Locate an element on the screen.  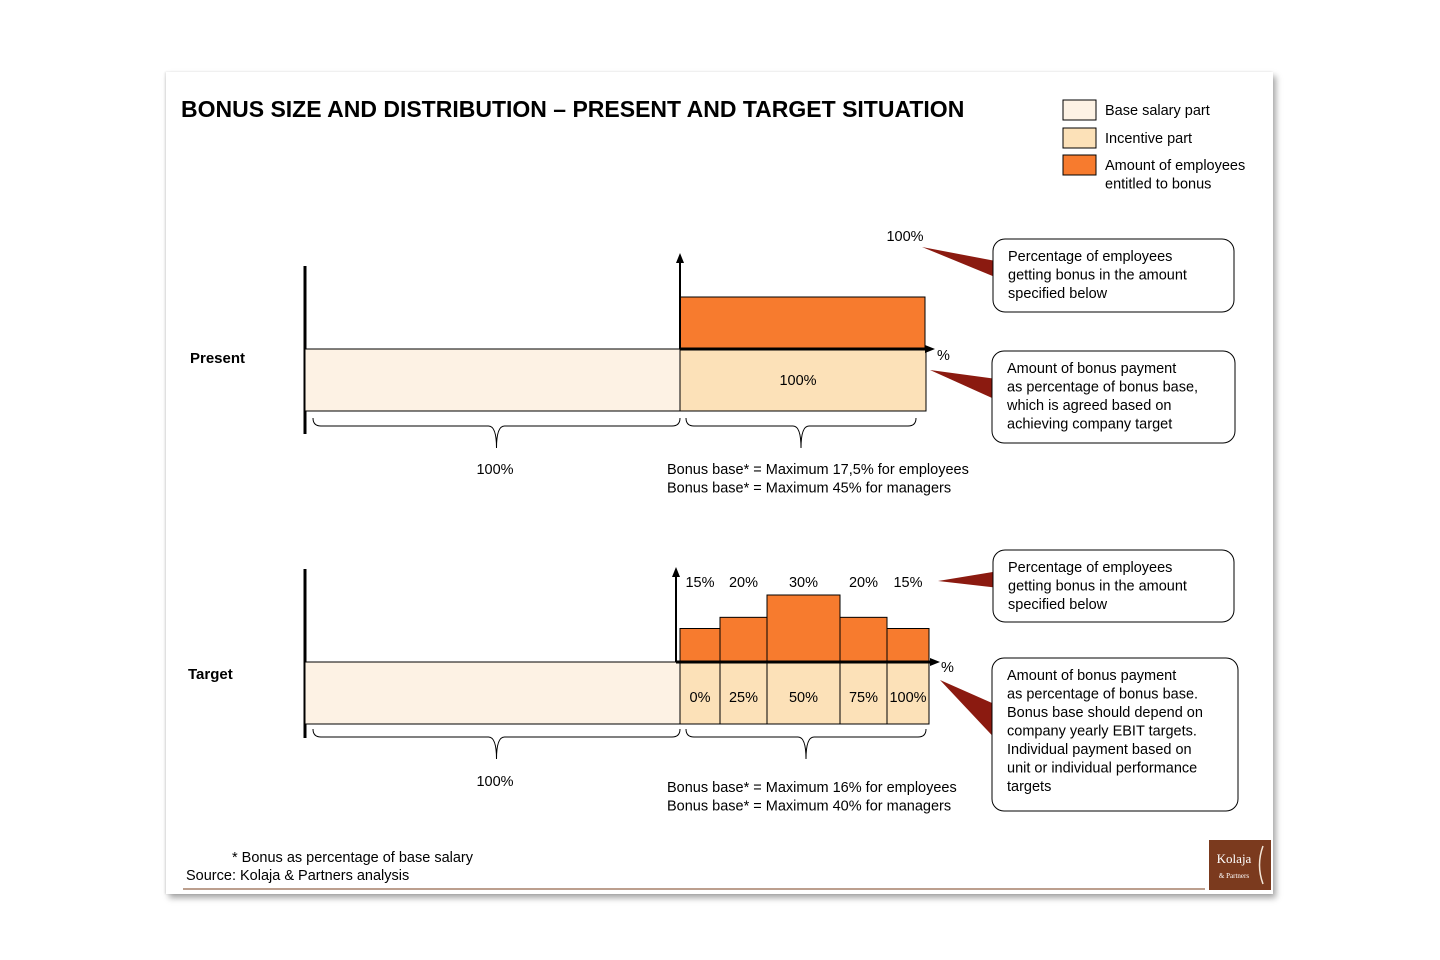
present-base-brace is located at coordinates (496, 433).